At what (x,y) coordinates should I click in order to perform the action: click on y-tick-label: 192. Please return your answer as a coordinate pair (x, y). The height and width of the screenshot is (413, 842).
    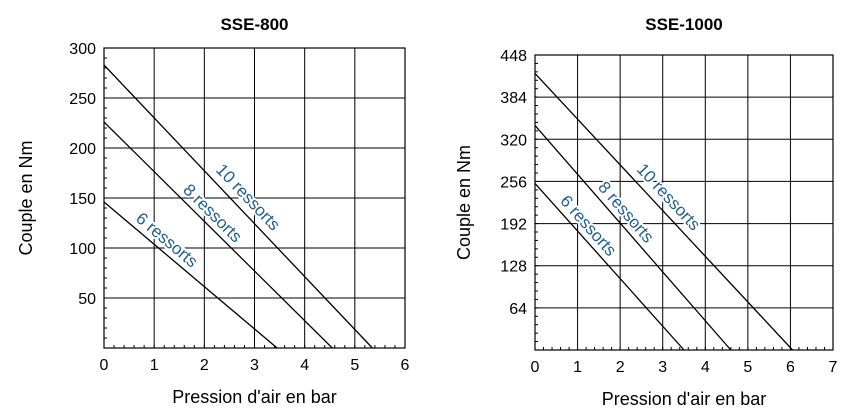
    Looking at the image, I should click on (513, 225).